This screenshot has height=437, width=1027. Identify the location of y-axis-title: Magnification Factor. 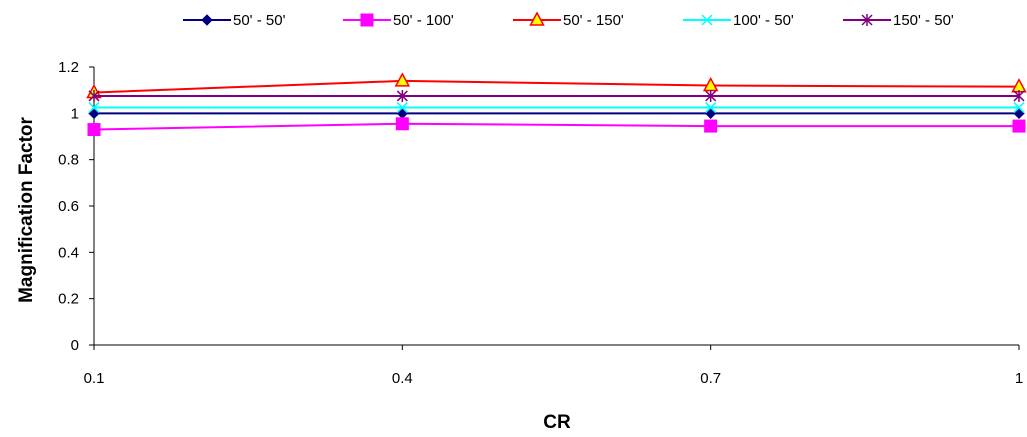
(26, 210).